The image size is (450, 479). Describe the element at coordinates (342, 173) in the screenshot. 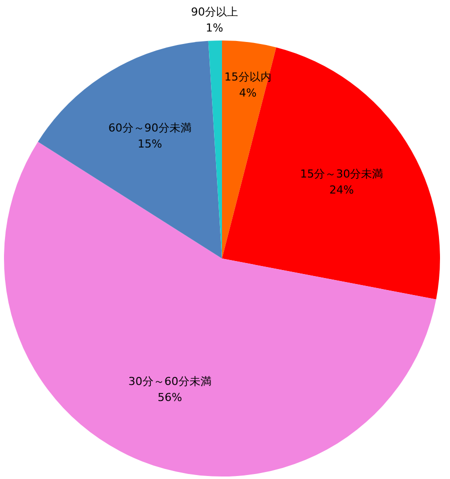

I see `slice-label: 15分～30分未満` at that location.